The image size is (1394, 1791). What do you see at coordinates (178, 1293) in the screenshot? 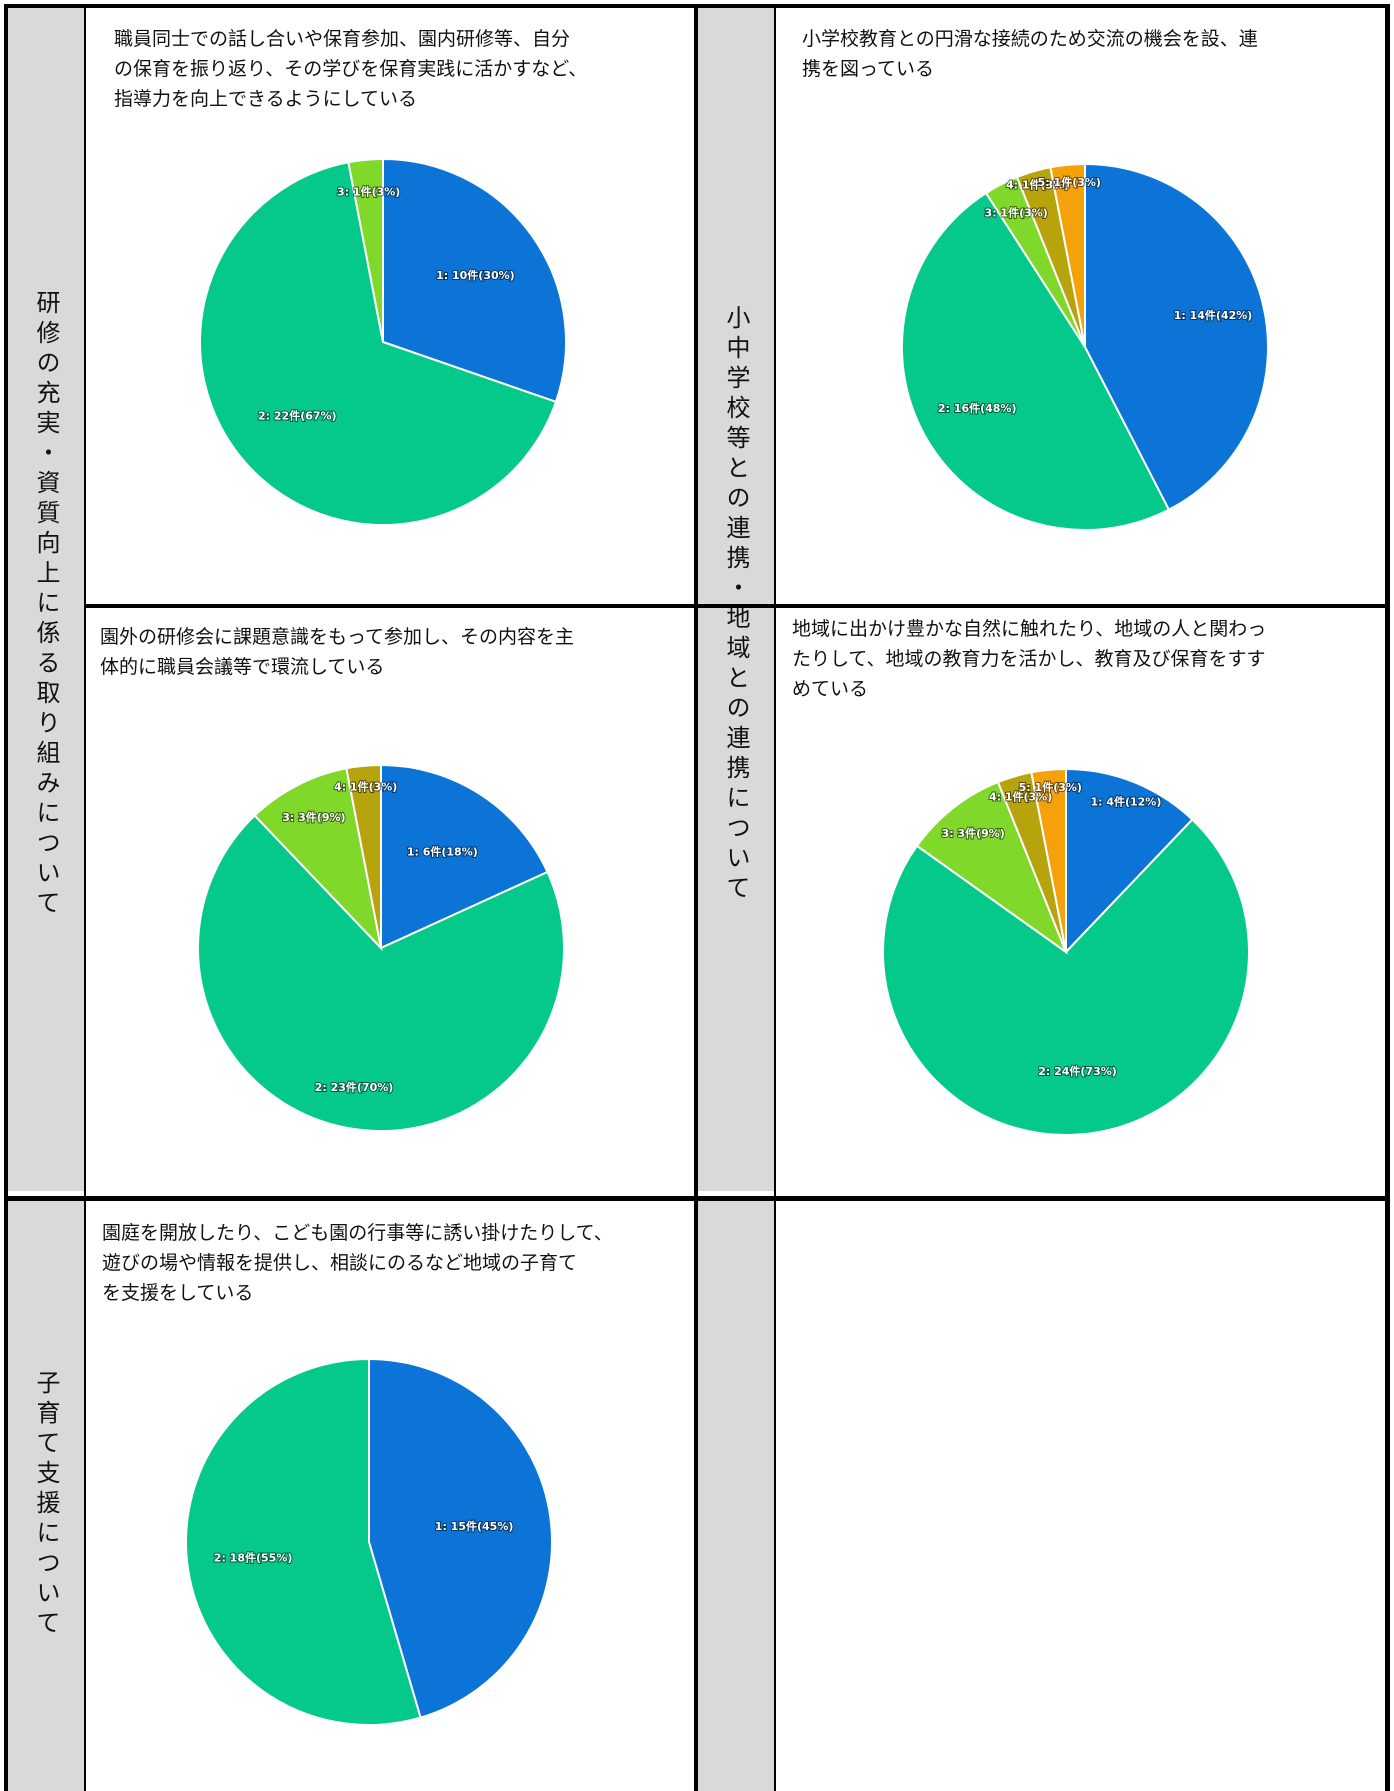
I see `question-line: を支援をしている` at bounding box center [178, 1293].